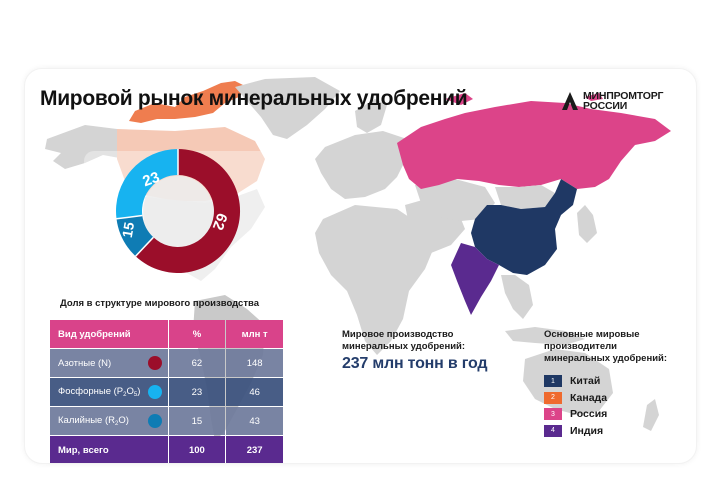 The width and height of the screenshot is (720, 492). Describe the element at coordinates (534, 145) in the screenshot. I see `map-russia` at that location.